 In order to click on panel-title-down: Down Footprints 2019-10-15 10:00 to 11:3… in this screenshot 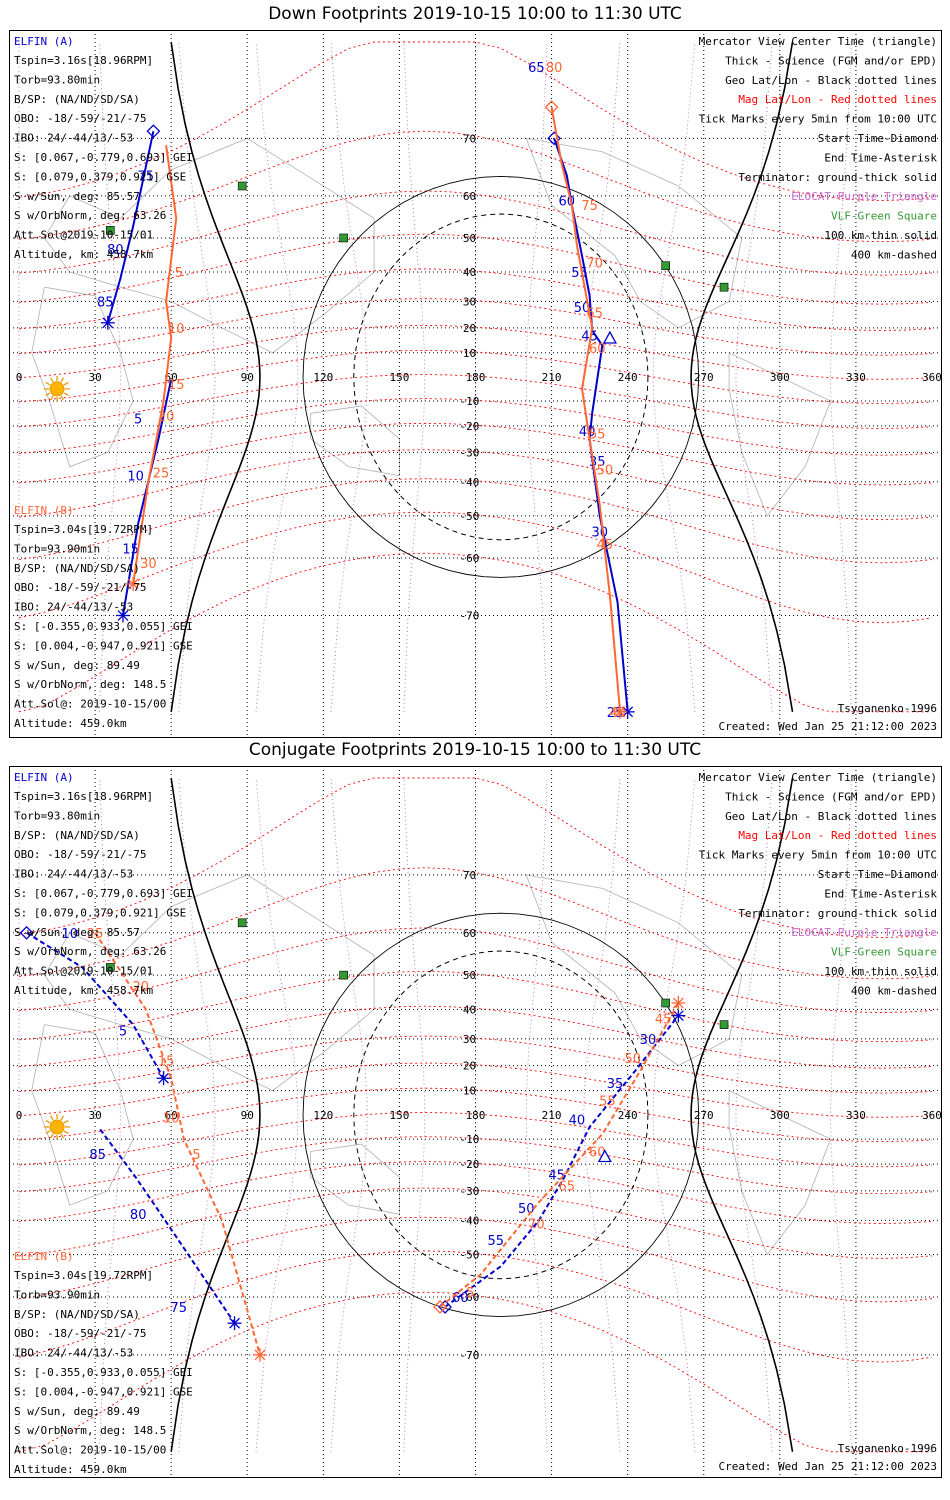, I will do `click(475, 14)`.